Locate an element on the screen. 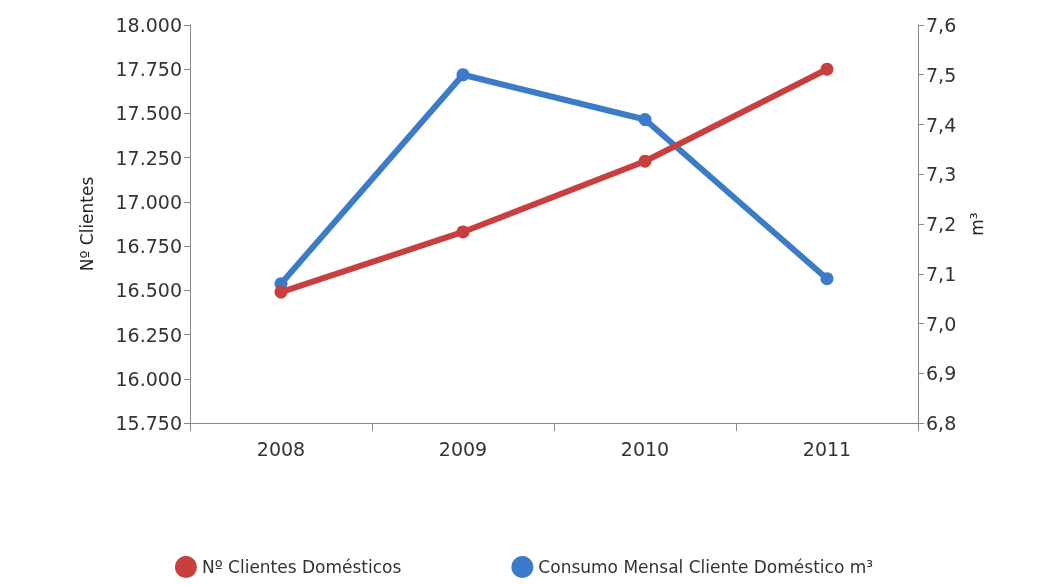 The width and height of the screenshot is (1048, 585). y-tick-label: 17.250 is located at coordinates (148, 157).